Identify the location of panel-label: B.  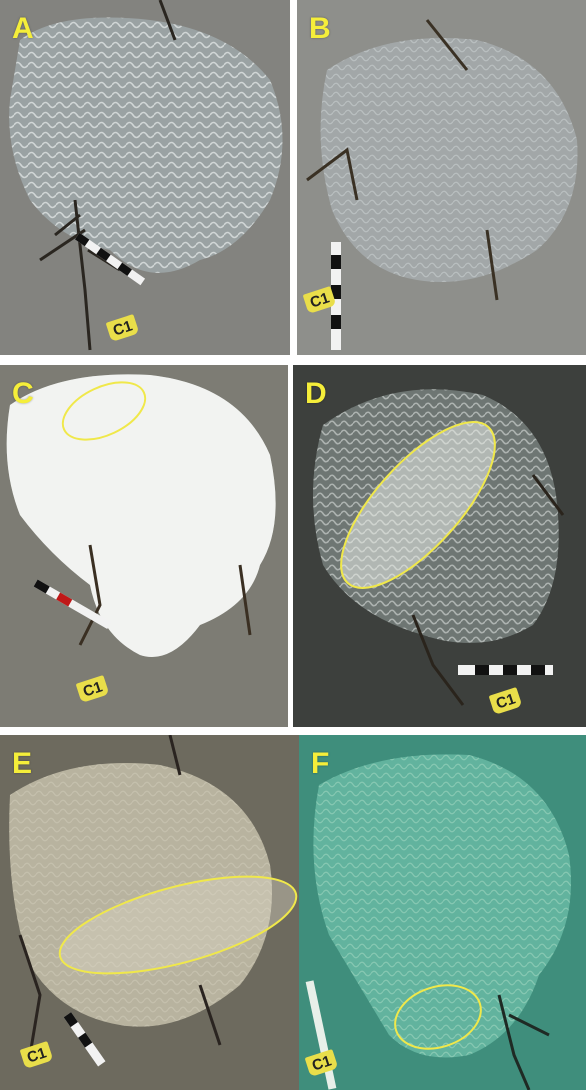
(320, 28).